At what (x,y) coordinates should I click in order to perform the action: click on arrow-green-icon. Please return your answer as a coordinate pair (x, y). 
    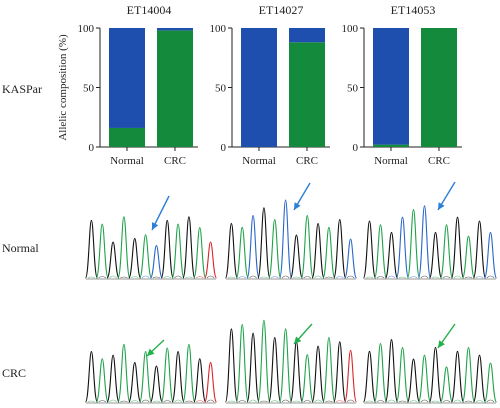
    Looking at the image, I should click on (446, 336).